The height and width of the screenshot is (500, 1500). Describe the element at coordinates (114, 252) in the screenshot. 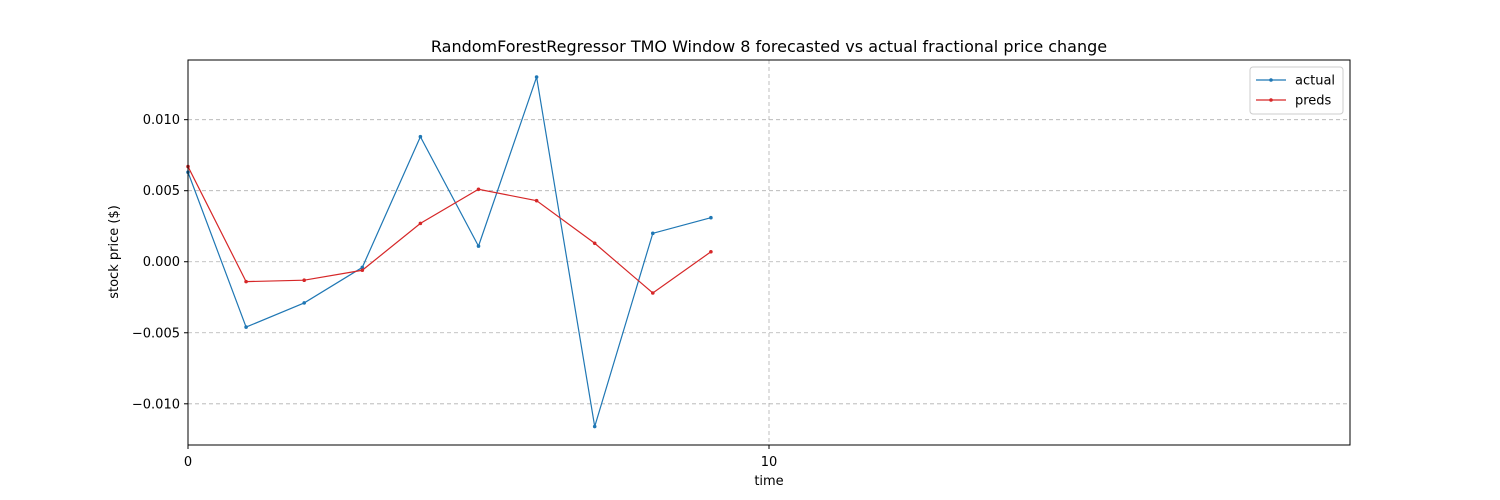

I see `y-axis-label: stock price ($)` at that location.